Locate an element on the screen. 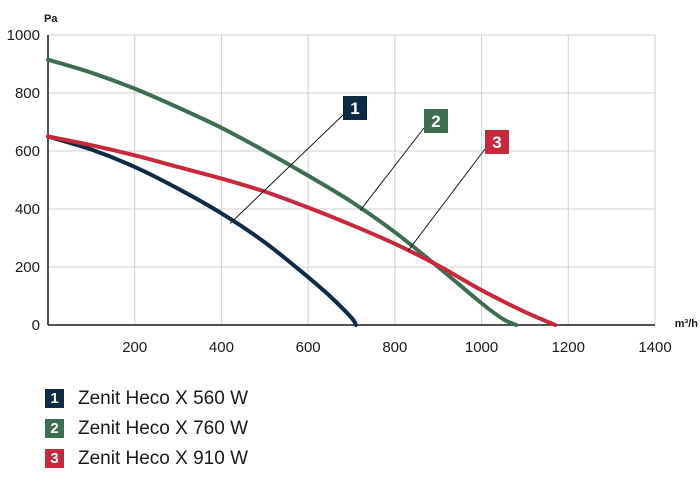  marker-number-2: 2 is located at coordinates (435, 121).